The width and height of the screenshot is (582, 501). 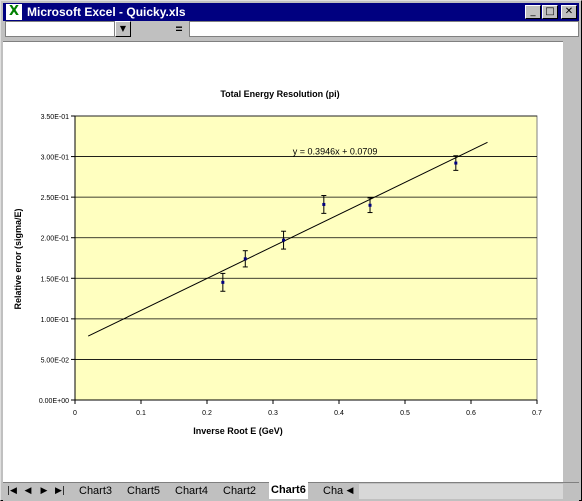 I want to click on x-tick-label: 0.1, so click(x=141, y=413).